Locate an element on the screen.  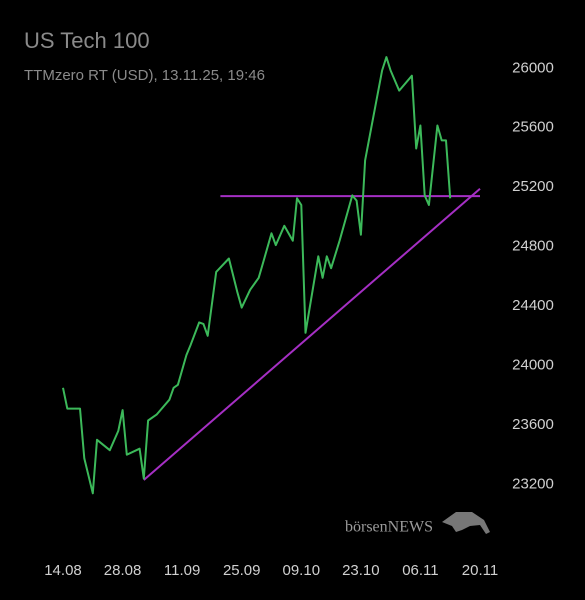
y-tick-label: 24800 is located at coordinates (533, 246).